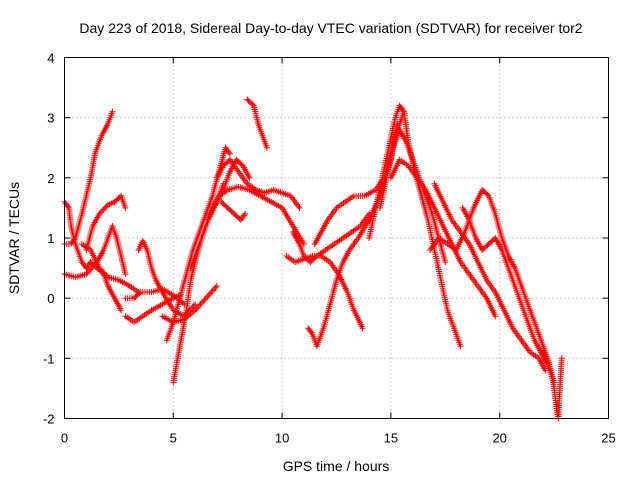  I want to click on x-tick-label: 15, so click(391, 438).